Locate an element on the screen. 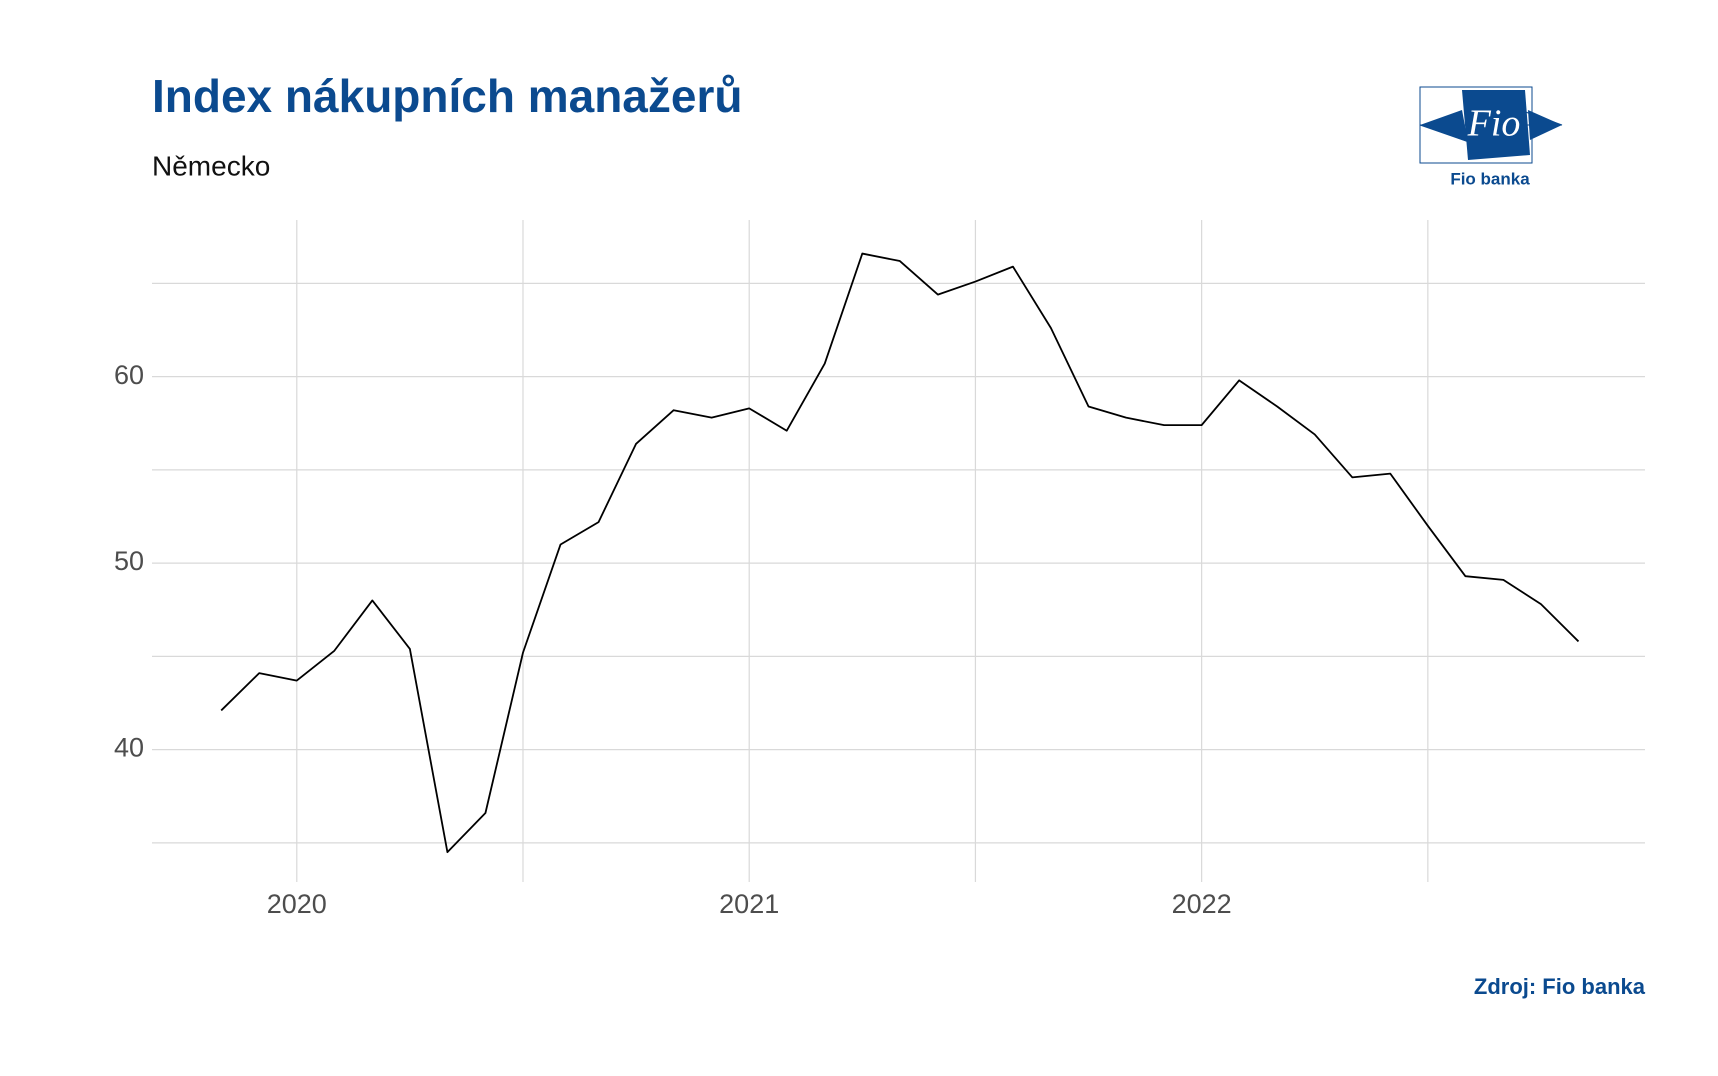 This screenshot has width=1718, height=1076. logo: Fio Fio banka is located at coordinates (1491, 137).